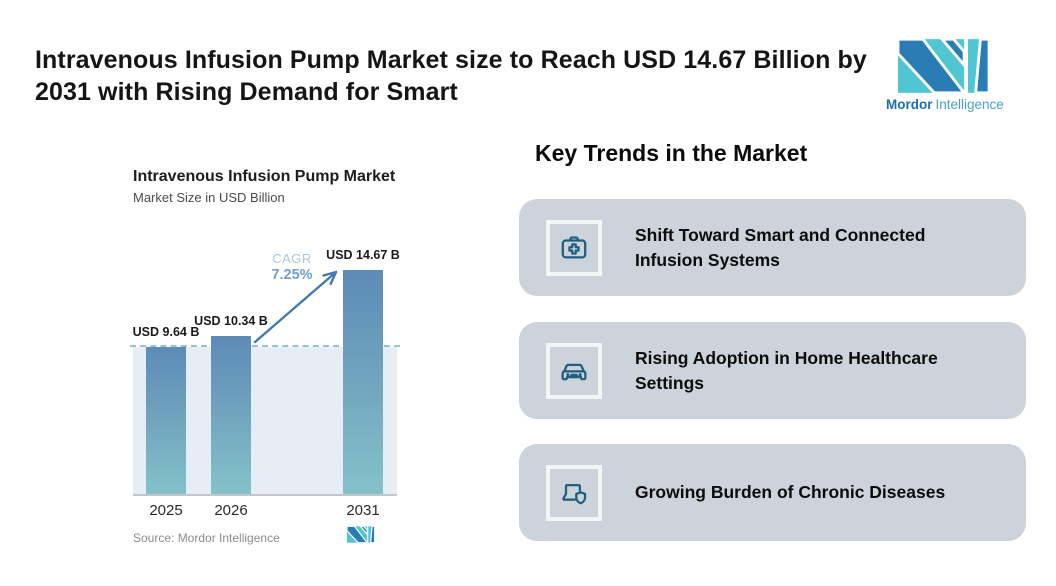  What do you see at coordinates (295, 307) in the screenshot?
I see `growth-arrow-icon` at bounding box center [295, 307].